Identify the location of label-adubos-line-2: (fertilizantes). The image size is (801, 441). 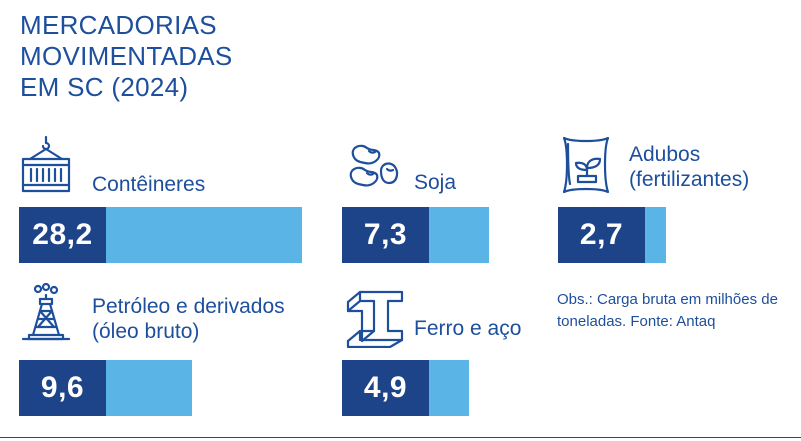
(689, 179).